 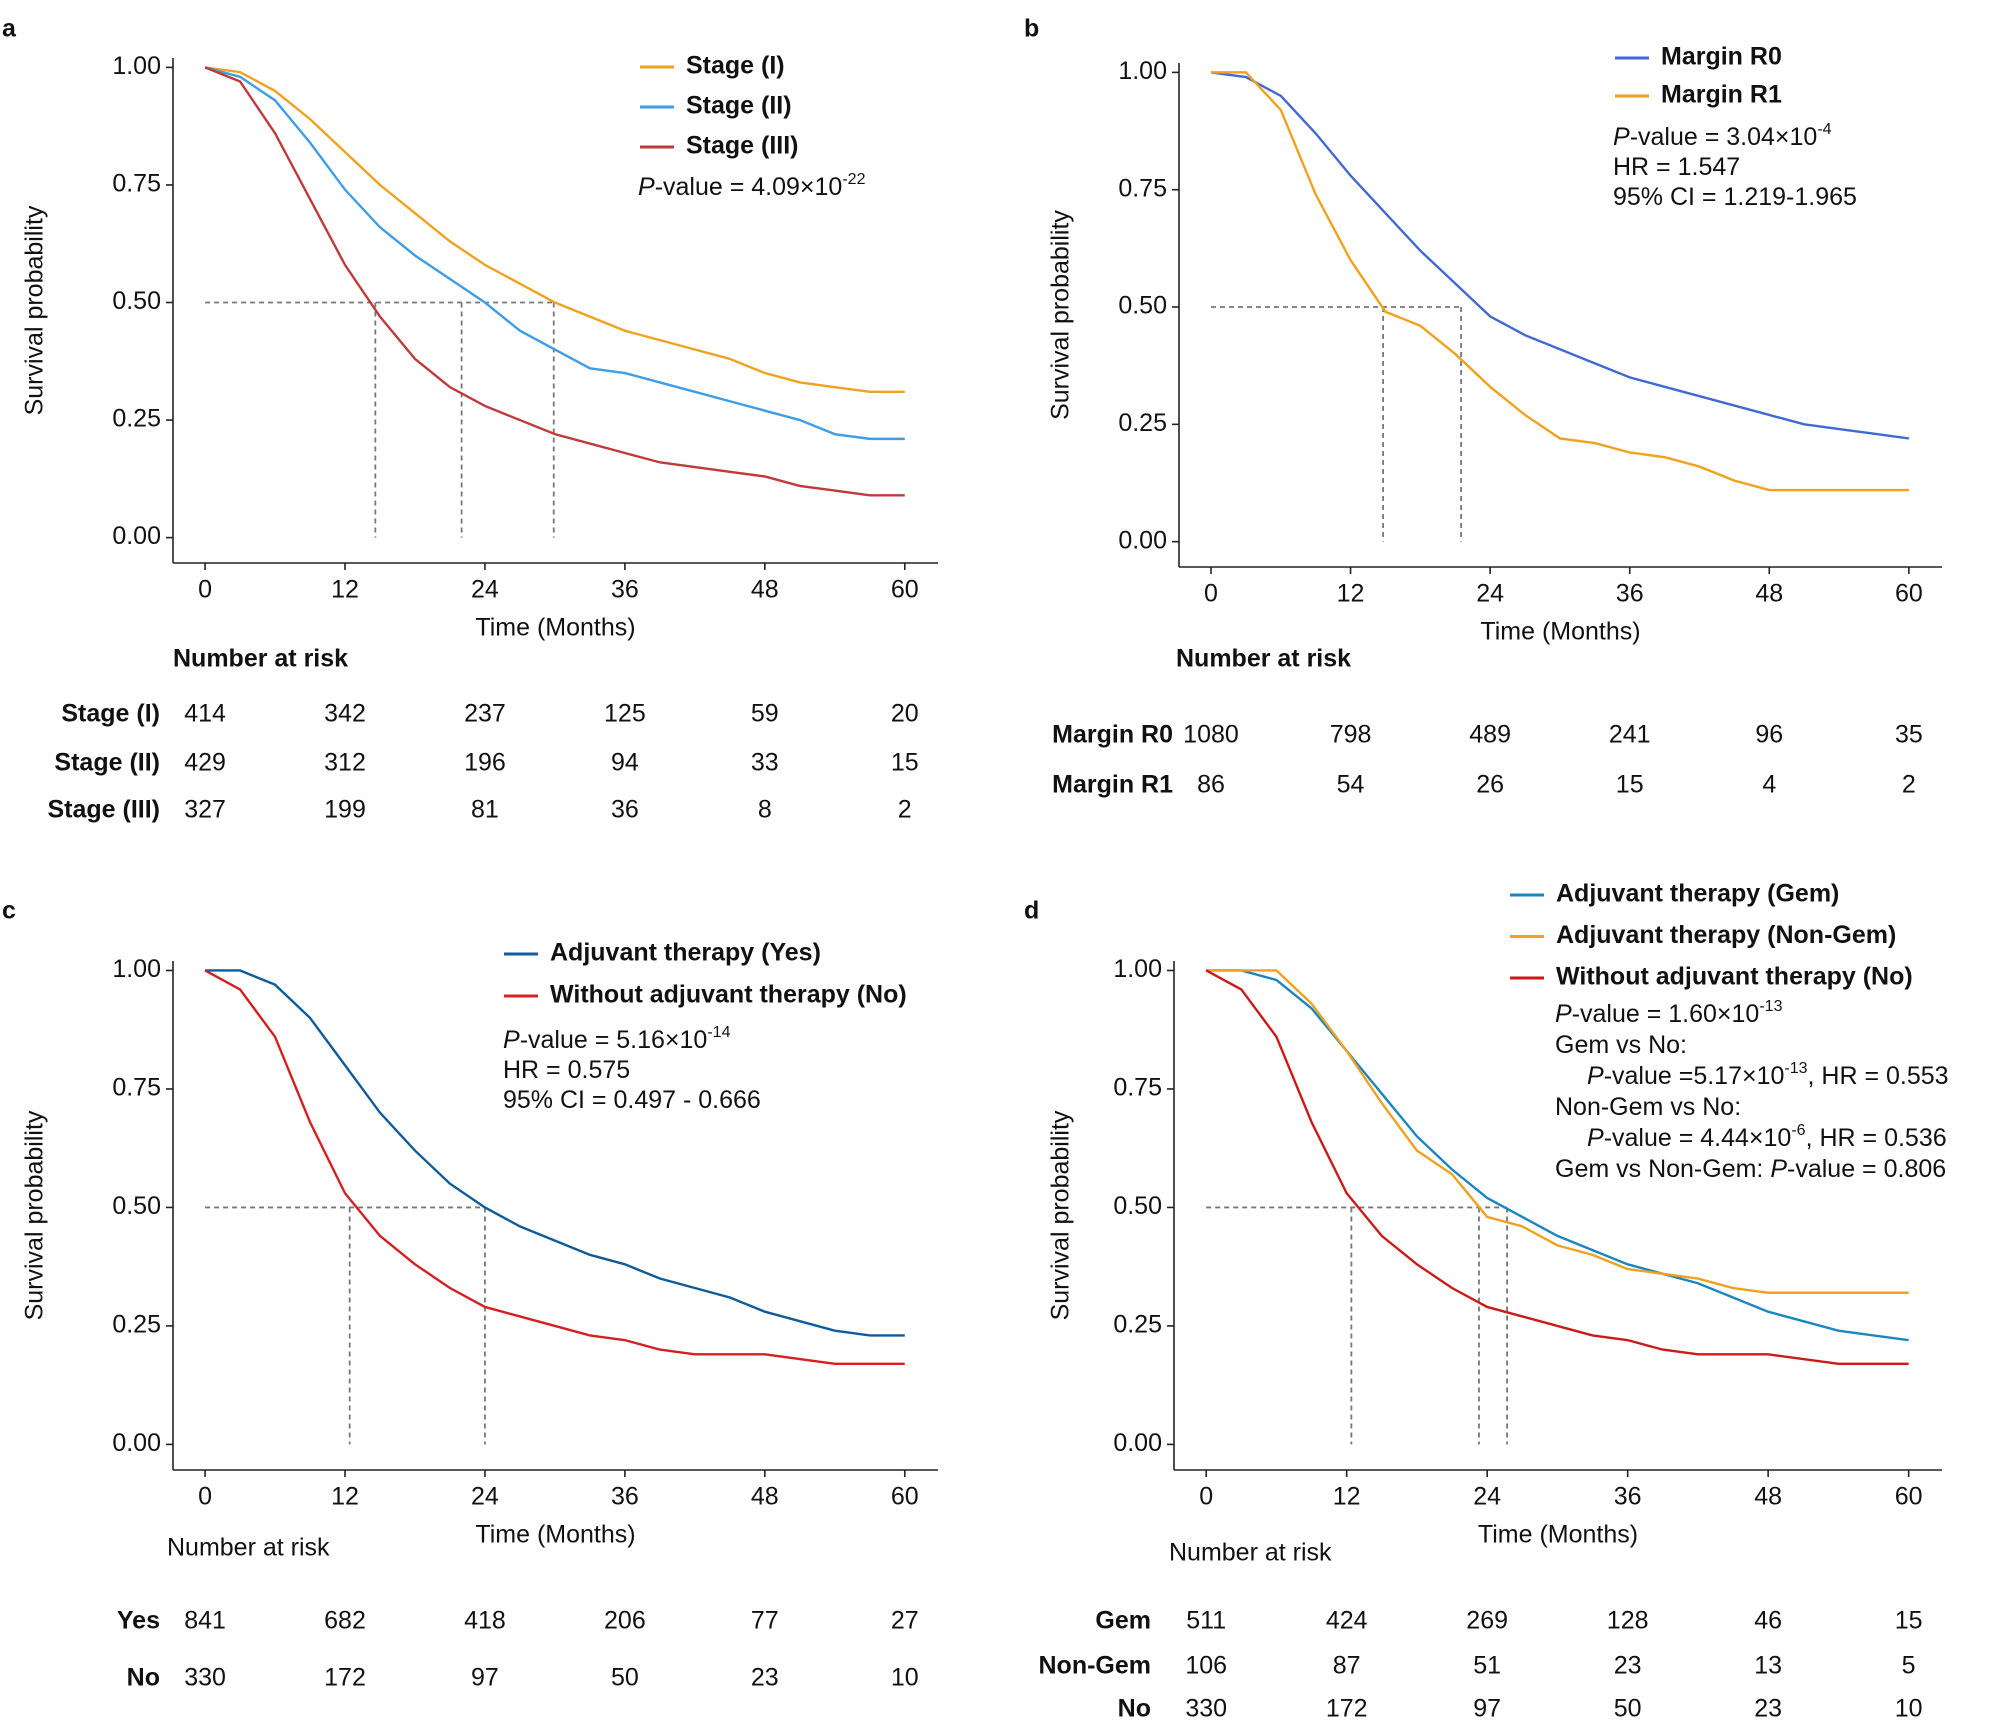 I want to click on x-axis-title: Time (Months), so click(x=555, y=1535).